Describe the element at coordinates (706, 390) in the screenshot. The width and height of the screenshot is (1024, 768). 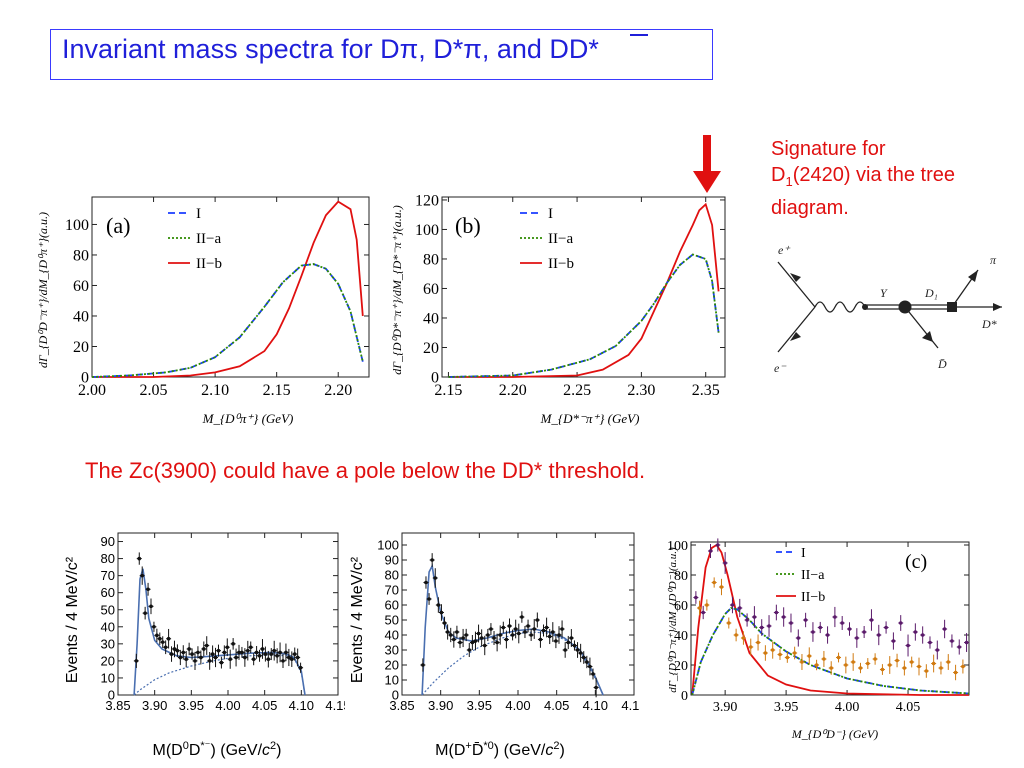
I see `x-tick-label: 2.35` at that location.